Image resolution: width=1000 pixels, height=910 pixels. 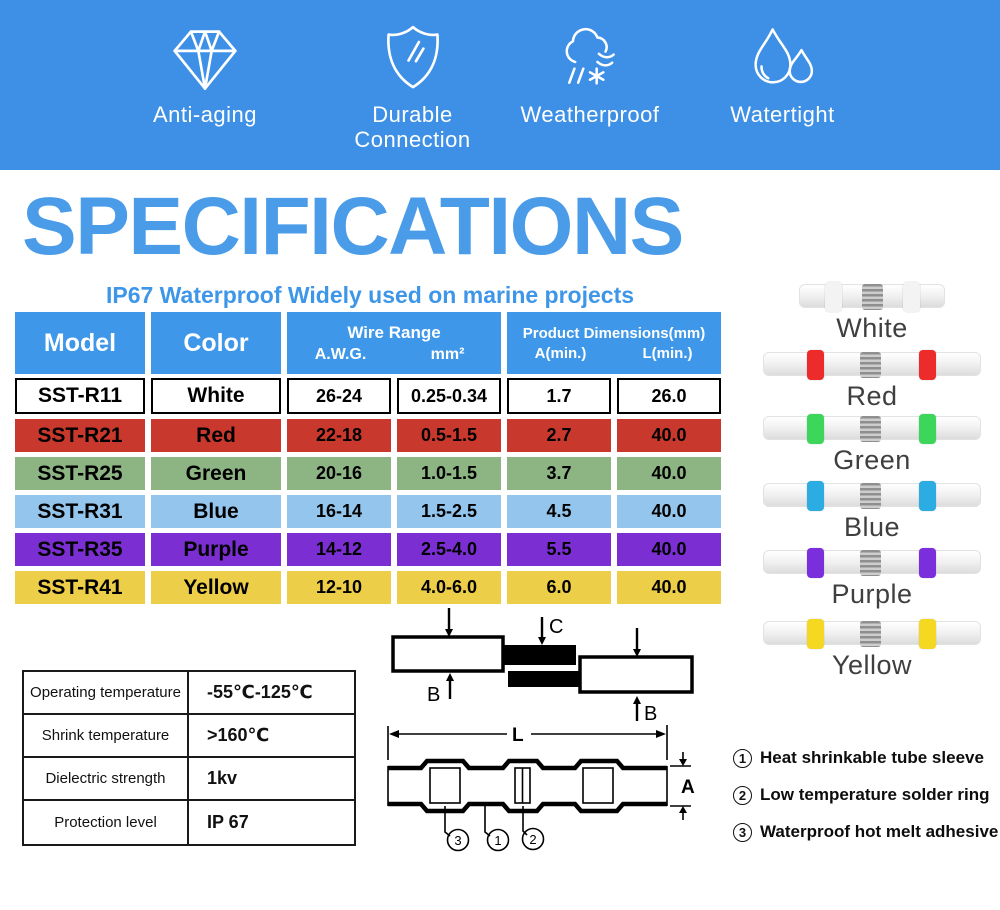 What do you see at coordinates (527, 764) in the screenshot?
I see `tube-top-wall` at bounding box center [527, 764].